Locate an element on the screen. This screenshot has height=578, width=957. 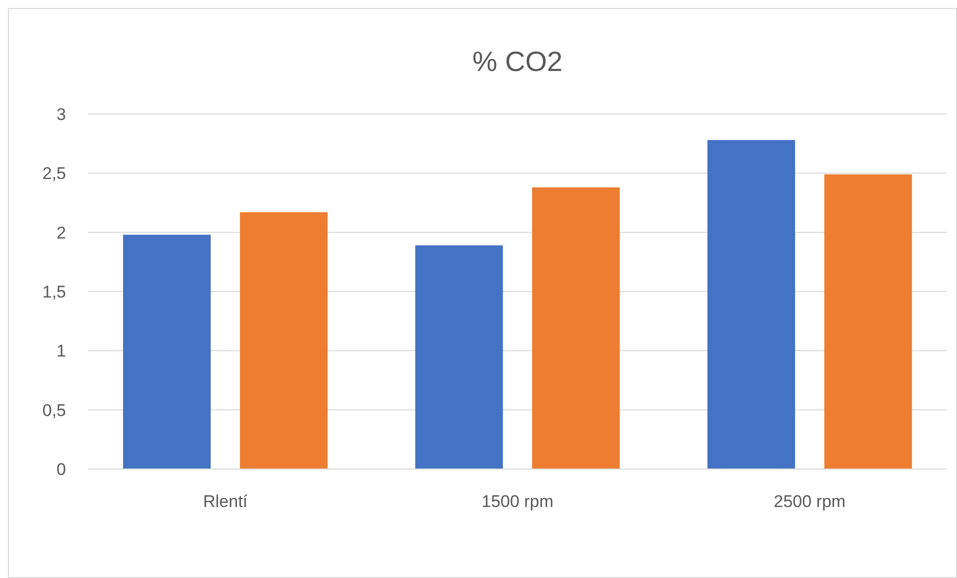
y-tick-label: 2 is located at coordinates (61, 232).